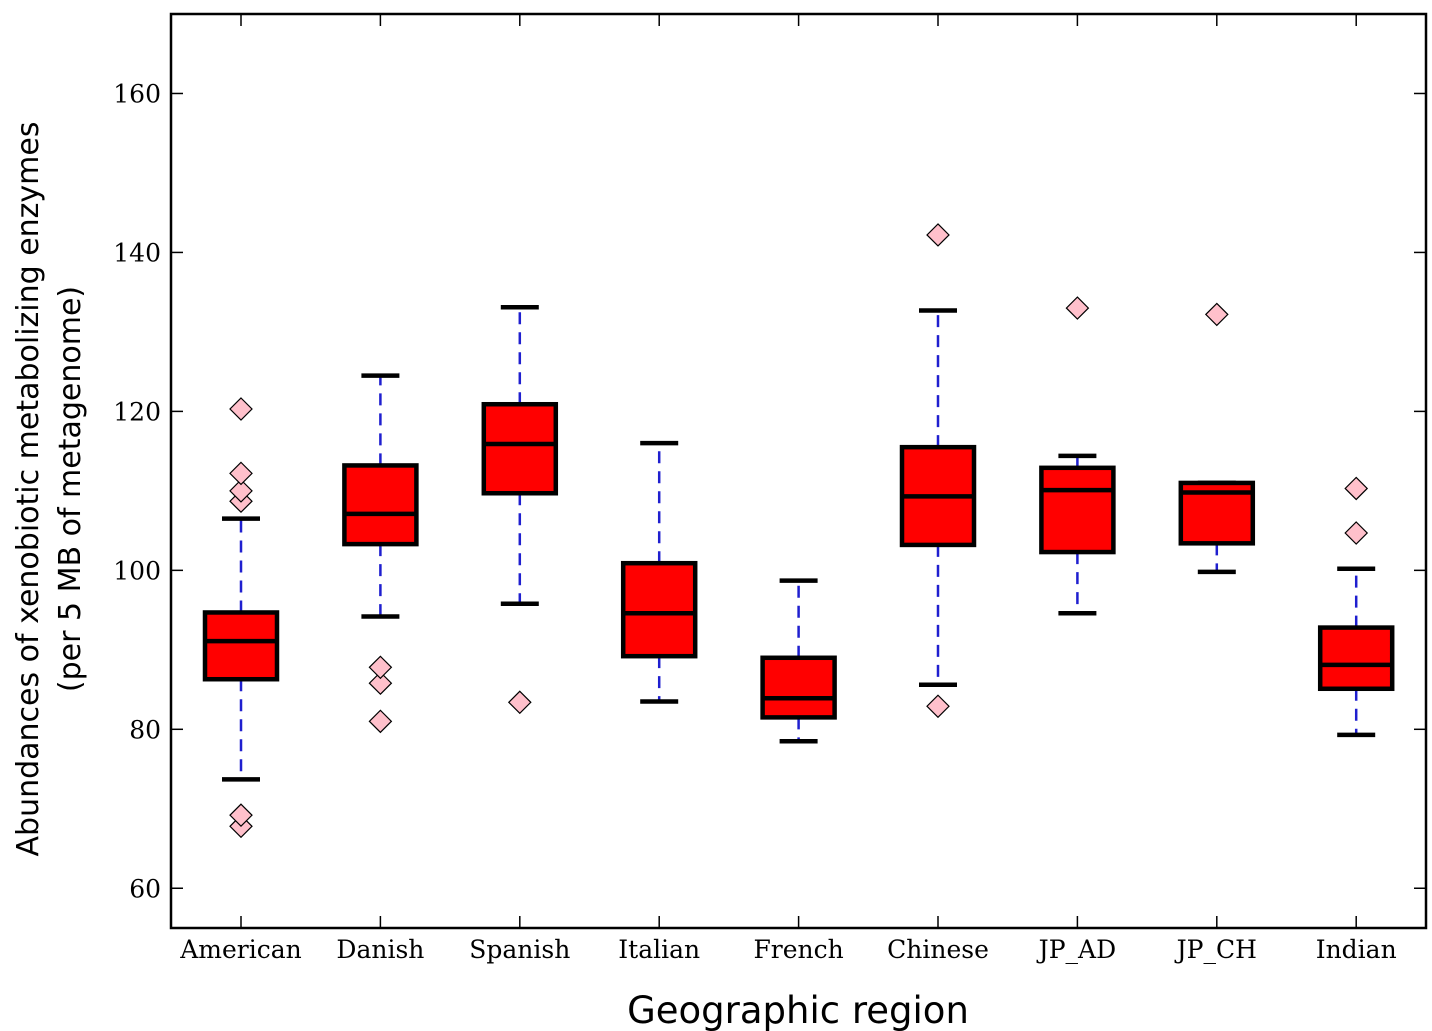 Image resolution: width=1432 pixels, height=1031 pixels. I want to click on box-italian, so click(659, 572).